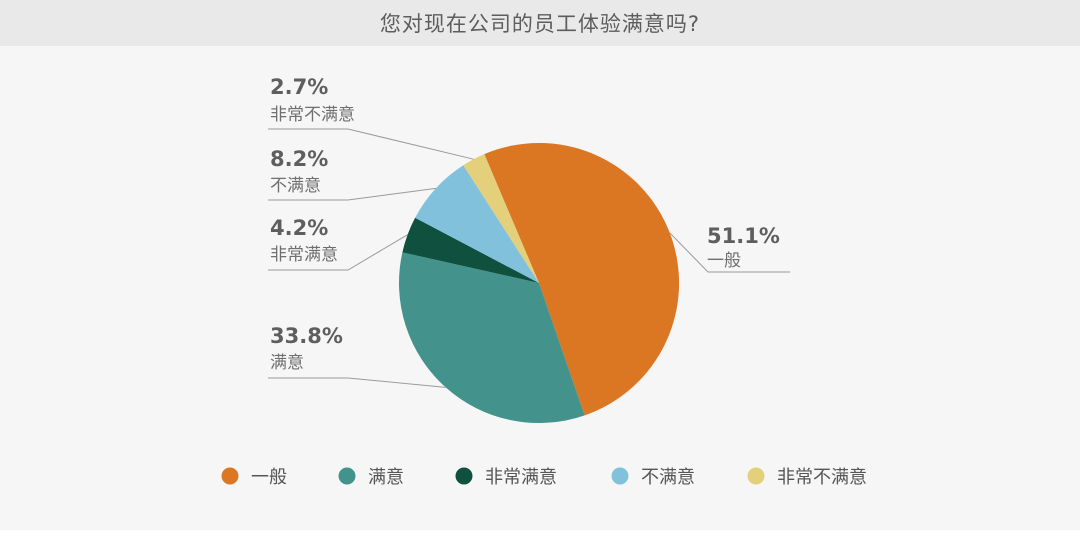 The width and height of the screenshot is (1080, 542). Describe the element at coordinates (269, 477) in the screenshot. I see `legend-item-0: 一般` at that location.